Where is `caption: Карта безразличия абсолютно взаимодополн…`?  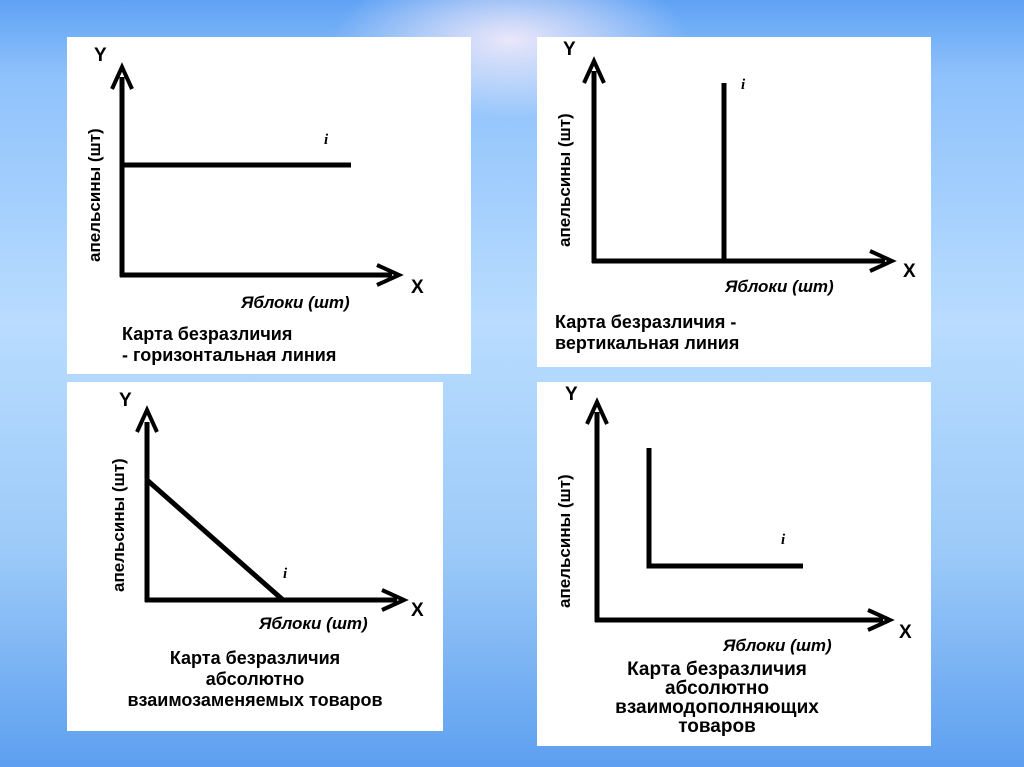
caption: Карта безразличия абсолютно взаимодополн… is located at coordinates (717, 698).